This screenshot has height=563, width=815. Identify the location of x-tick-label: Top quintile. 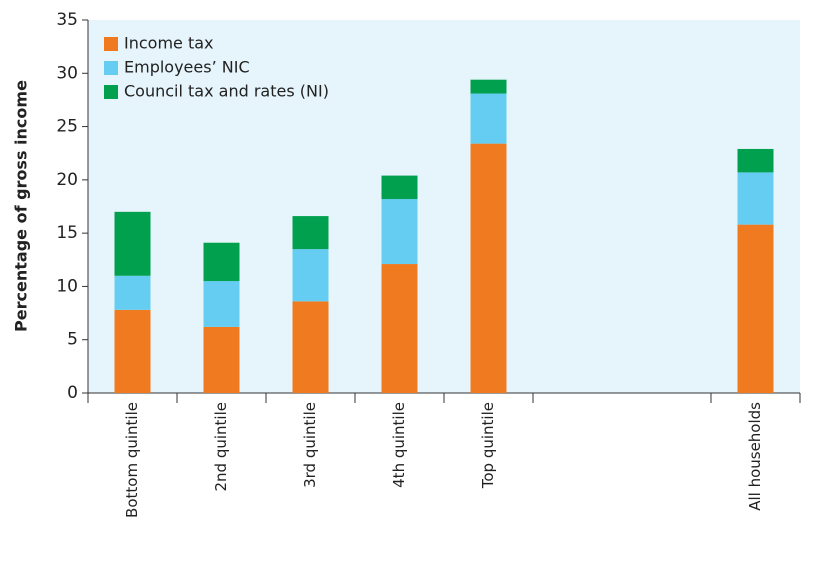
(488, 445).